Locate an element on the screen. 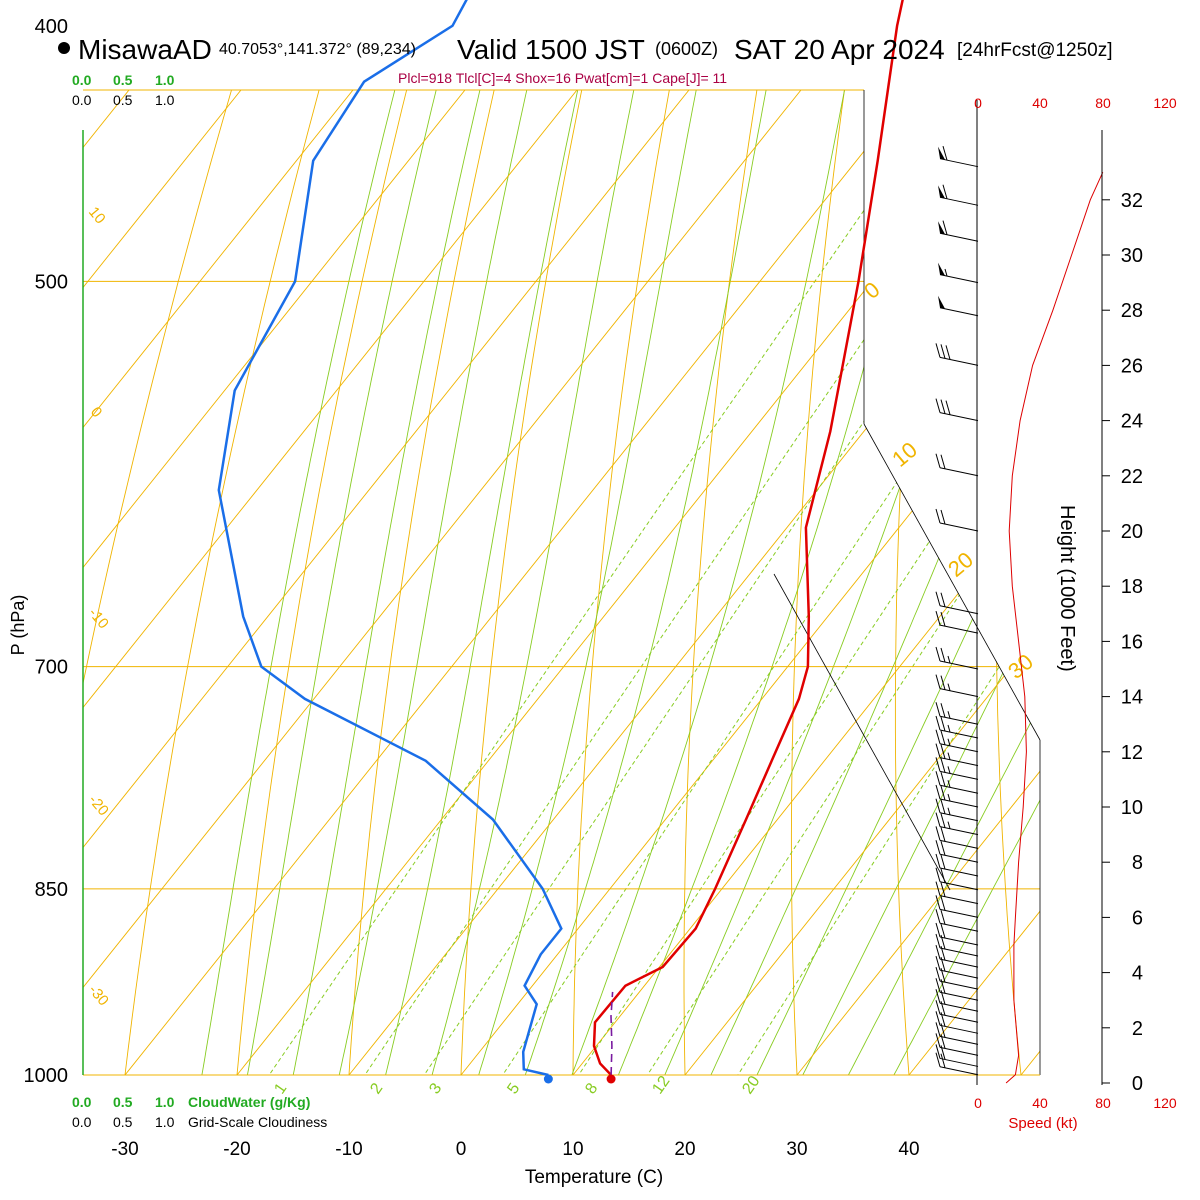  dry-adiabat-label: 10 is located at coordinates (97, 216).